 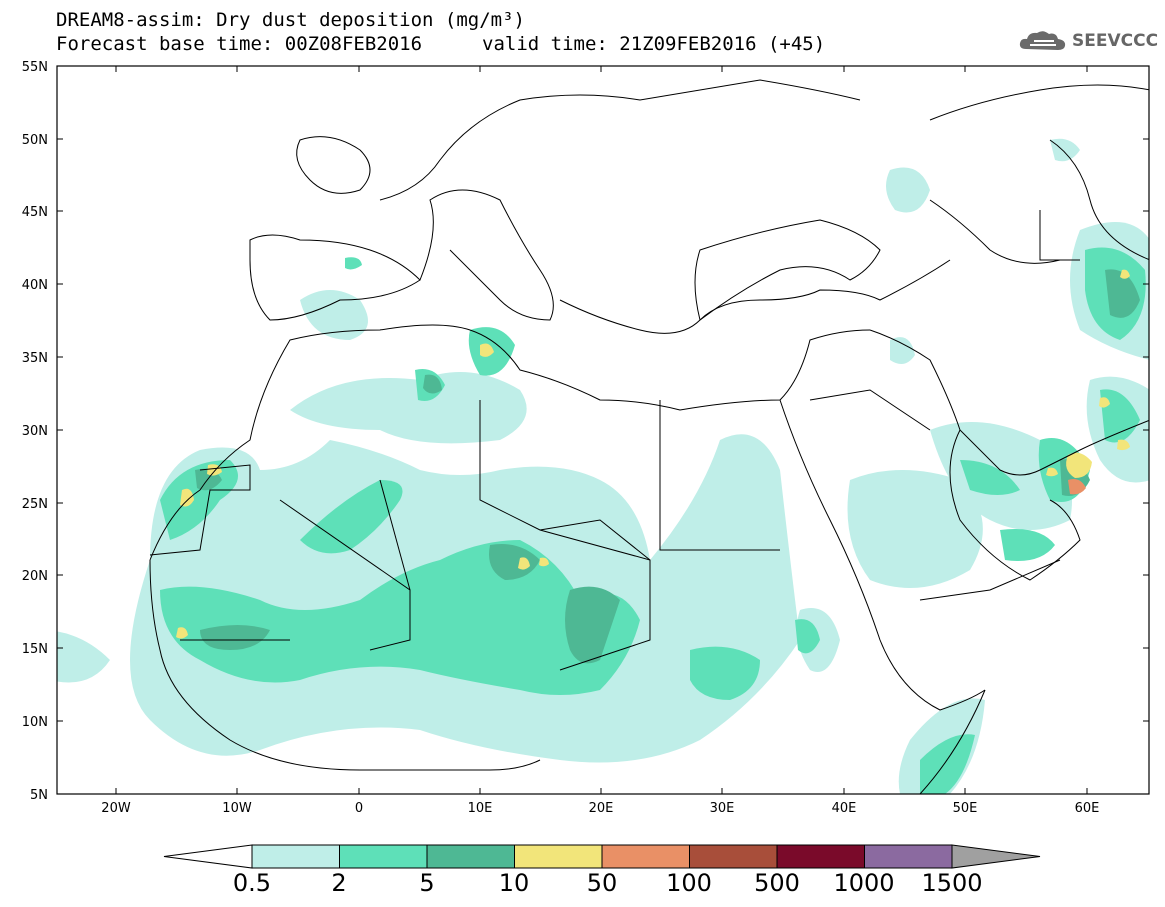 What do you see at coordinates (35, 212) in the screenshot?
I see `lat-label: 45N` at bounding box center [35, 212].